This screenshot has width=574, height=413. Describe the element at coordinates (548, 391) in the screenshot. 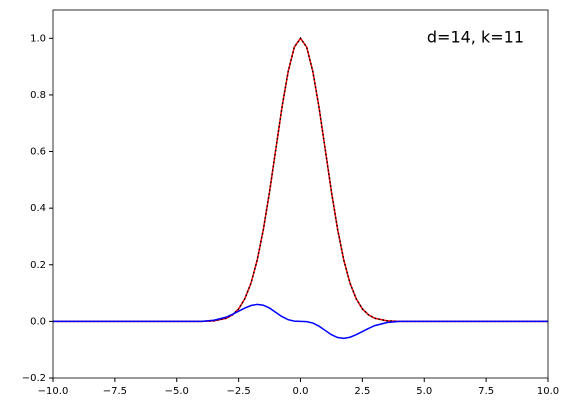

I see `x-tick-label: 10.0` at that location.